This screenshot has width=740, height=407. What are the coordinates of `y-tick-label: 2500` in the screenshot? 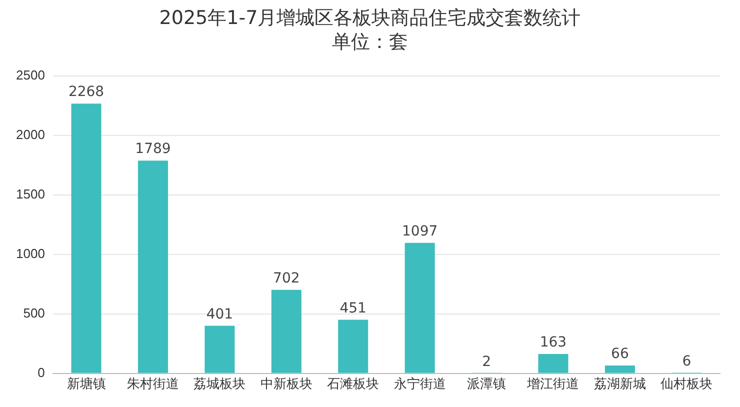 It's located at (30, 75).